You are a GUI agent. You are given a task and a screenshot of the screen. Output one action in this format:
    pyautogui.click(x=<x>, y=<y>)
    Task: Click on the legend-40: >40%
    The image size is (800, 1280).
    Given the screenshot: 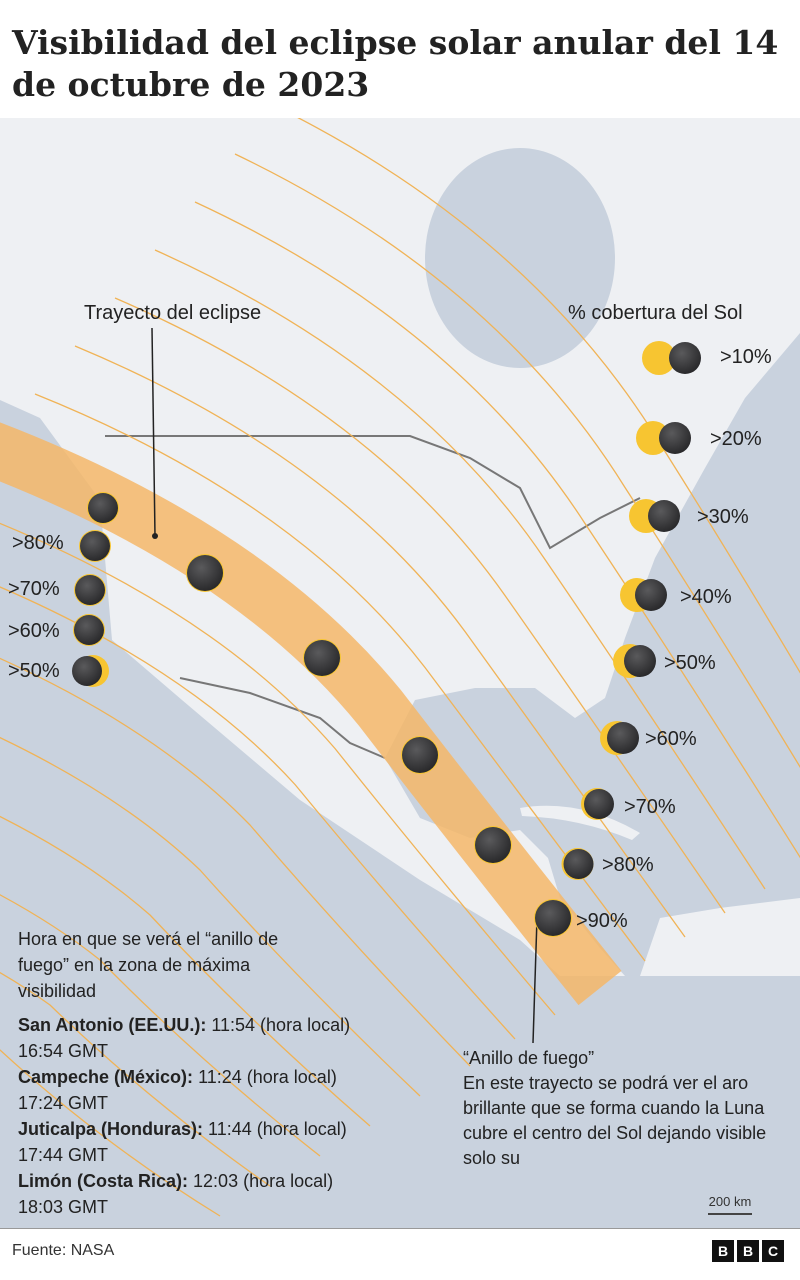 What is the action you would take?
    pyautogui.click(x=706, y=597)
    